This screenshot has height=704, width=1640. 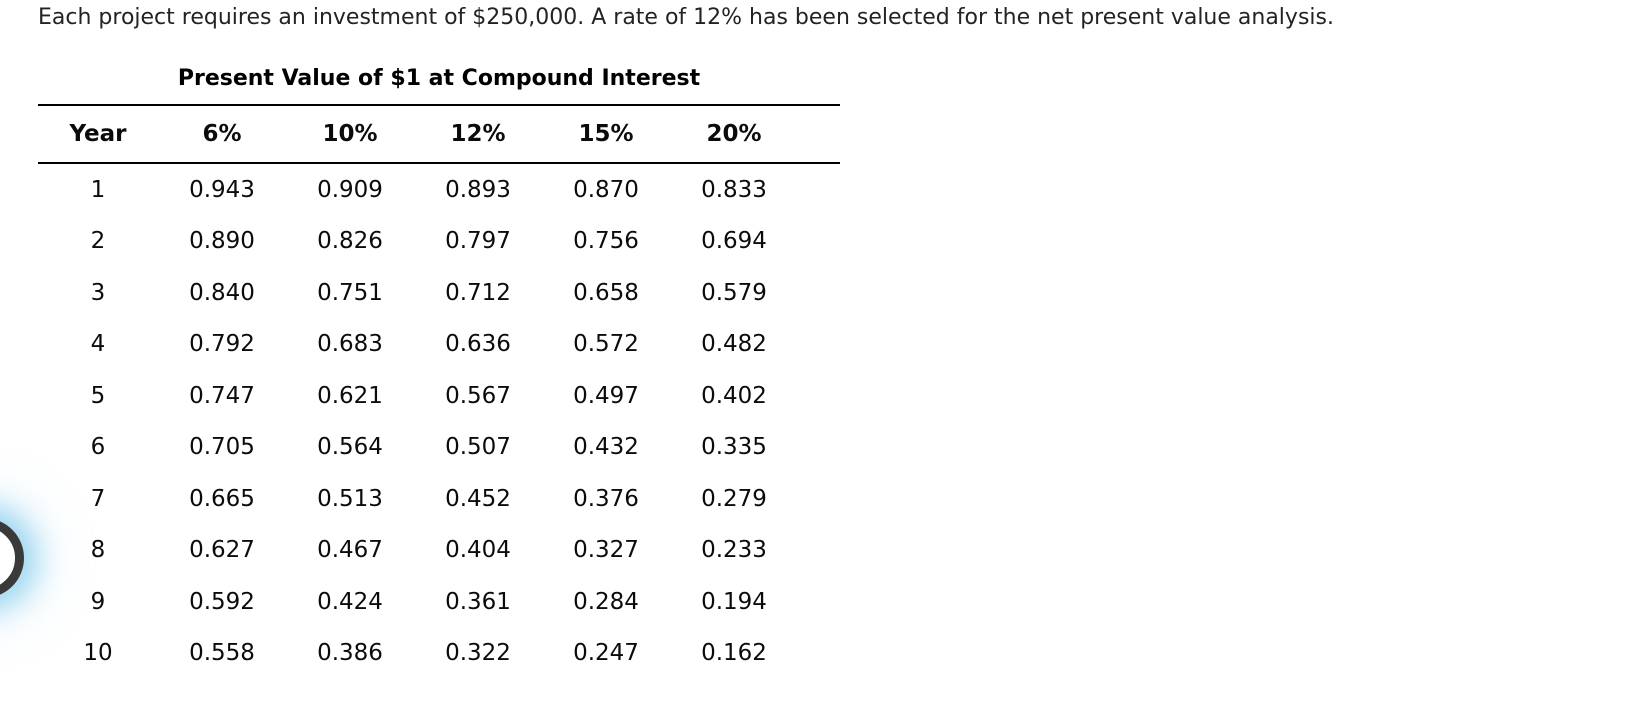 I want to click on pv-cell: 0.497, so click(x=606, y=395).